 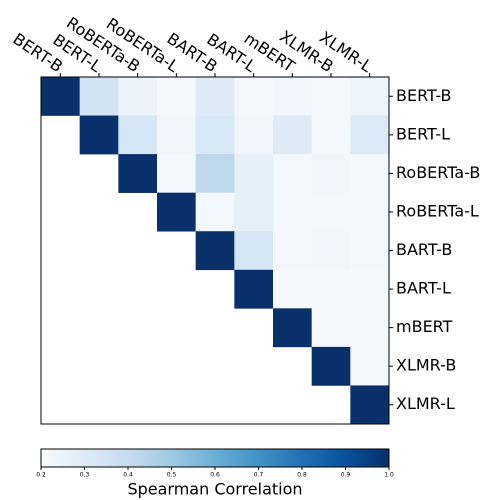 I want to click on y-tick-label: BART-L, so click(x=423, y=288).